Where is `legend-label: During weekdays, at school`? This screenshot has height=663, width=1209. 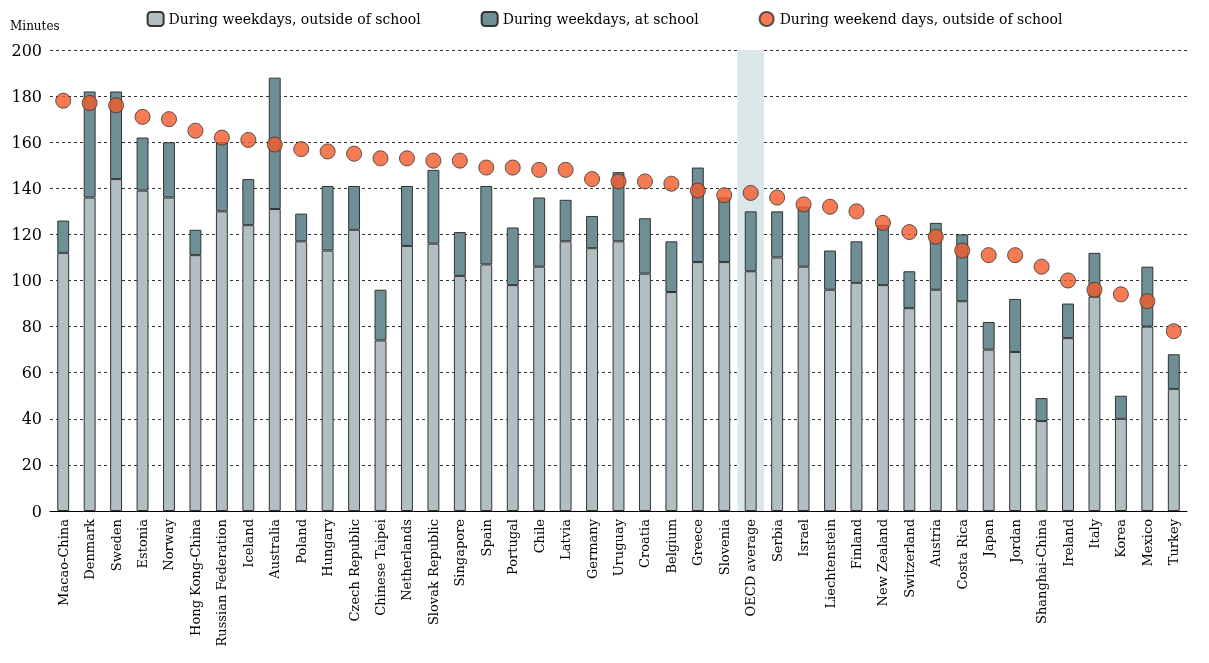 legend-label: During weekdays, at school is located at coordinates (601, 19).